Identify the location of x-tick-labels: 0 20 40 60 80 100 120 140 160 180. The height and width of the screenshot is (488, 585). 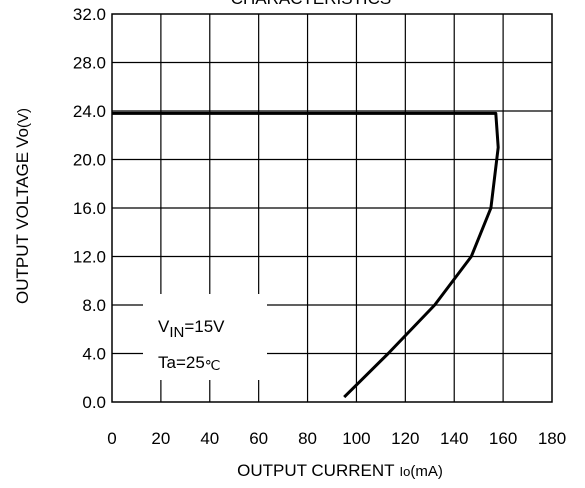
(336, 438).